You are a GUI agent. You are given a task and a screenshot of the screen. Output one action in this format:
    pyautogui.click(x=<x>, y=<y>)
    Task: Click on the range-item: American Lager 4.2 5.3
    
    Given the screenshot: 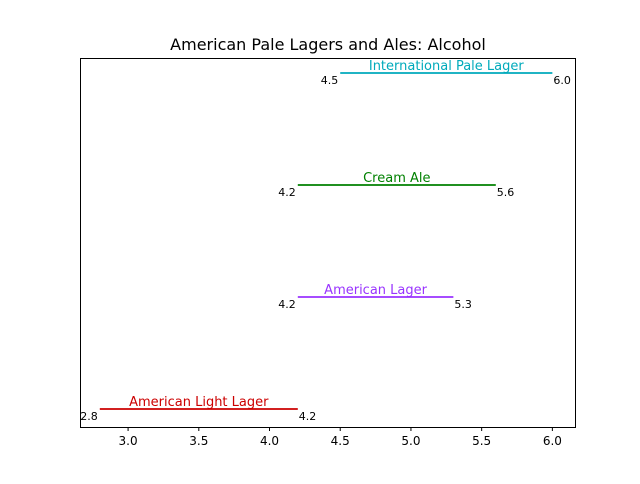 What is the action you would take?
    pyautogui.click(x=375, y=297)
    